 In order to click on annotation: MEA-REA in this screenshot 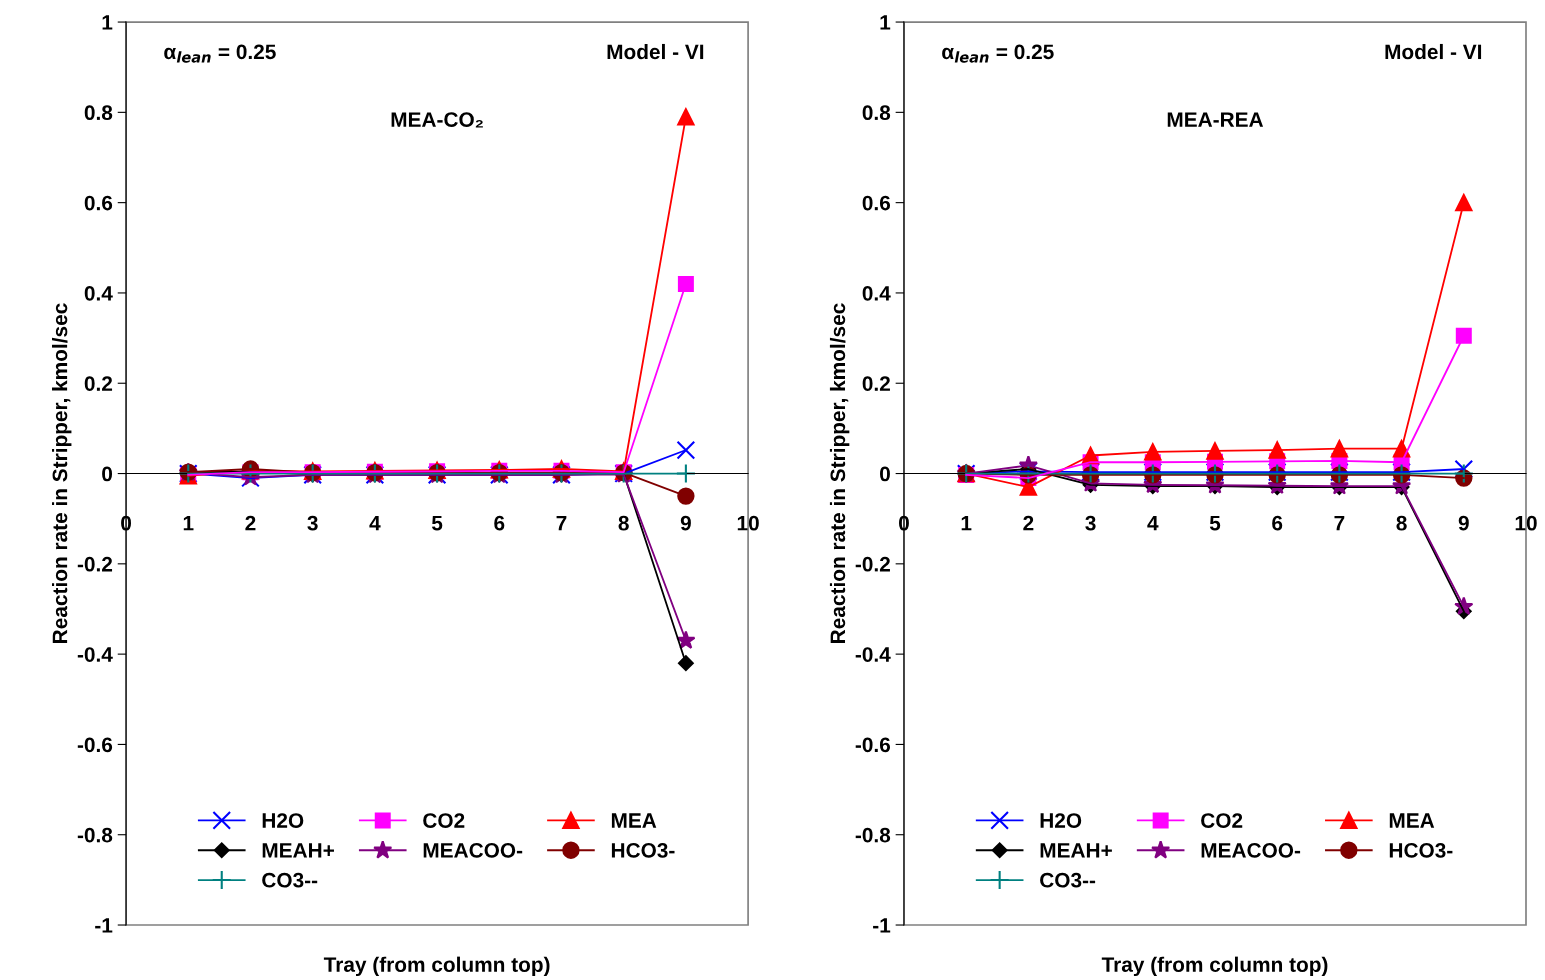, I will do `click(1215, 119)`.